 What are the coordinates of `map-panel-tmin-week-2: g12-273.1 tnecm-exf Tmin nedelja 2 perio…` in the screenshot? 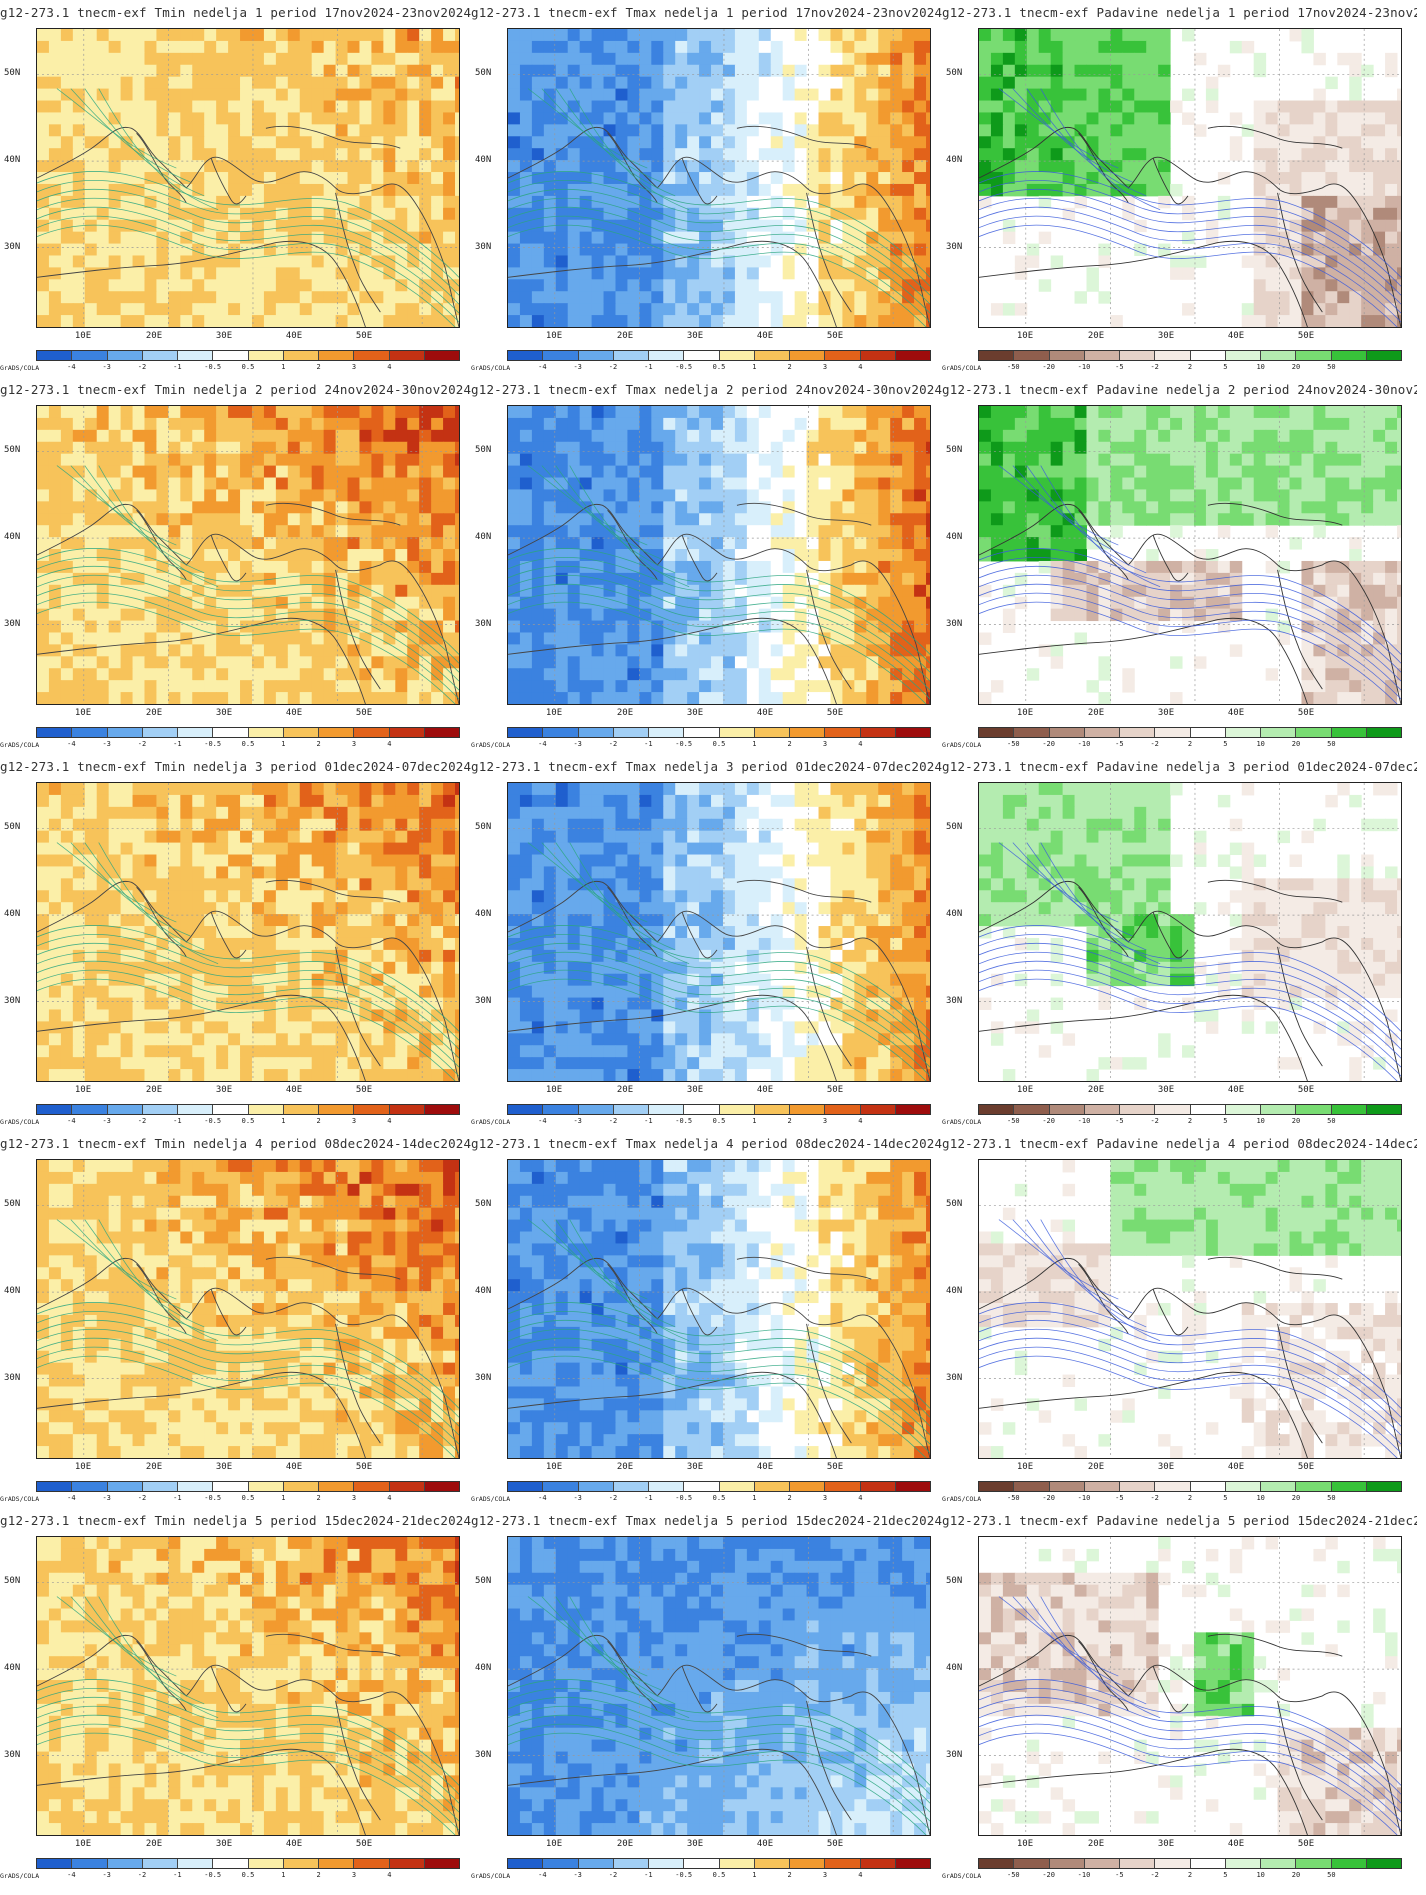 It's located at (237, 564).